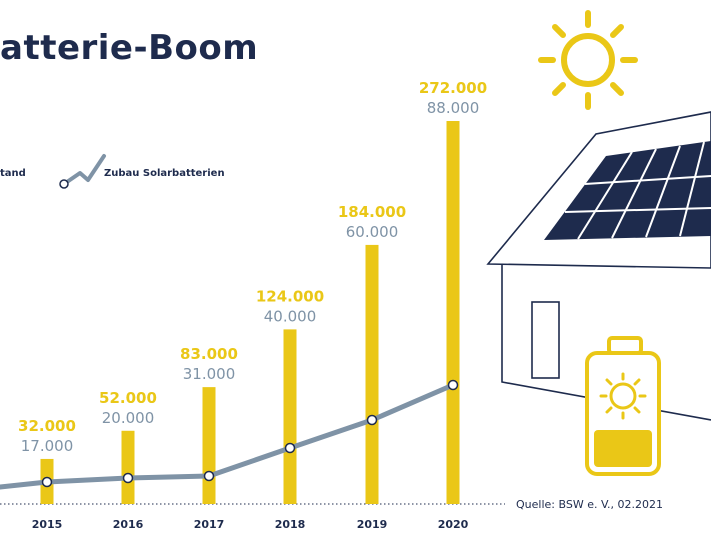 The image size is (711, 533). Describe the element at coordinates (372, 524) in the screenshot. I see `x-tick-2019: 2019` at that location.